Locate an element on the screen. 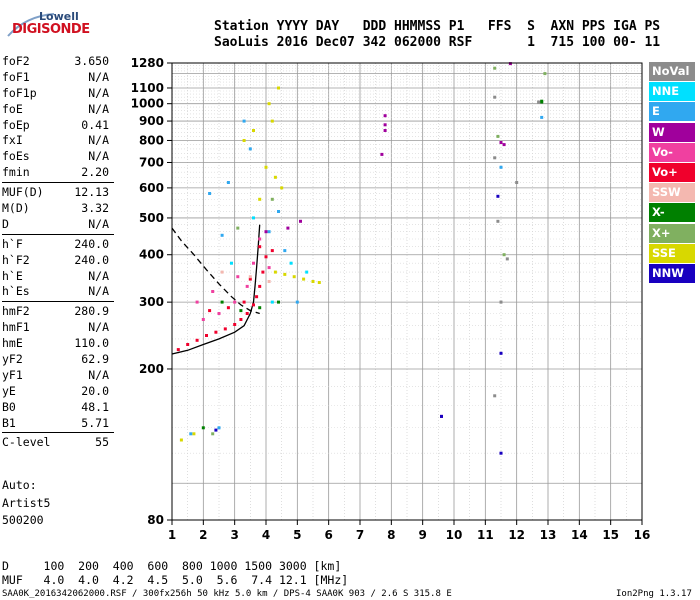 This screenshot has height=600, width=700. y-tick-label: 800 is located at coordinates (151, 140).